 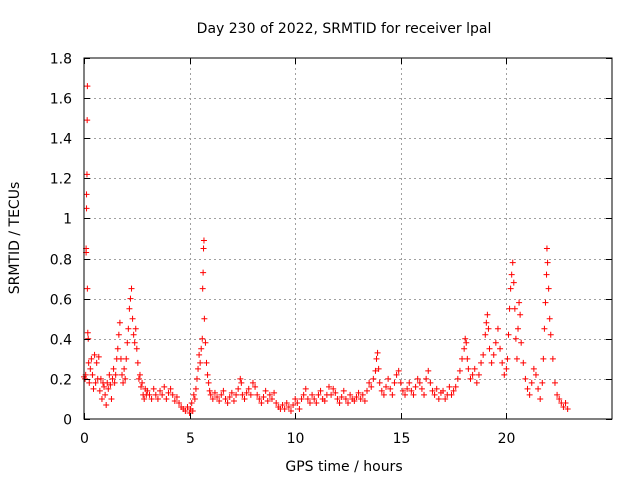 What do you see at coordinates (61, 100) in the screenshot?
I see `y-tick-label: 1.6` at bounding box center [61, 100].